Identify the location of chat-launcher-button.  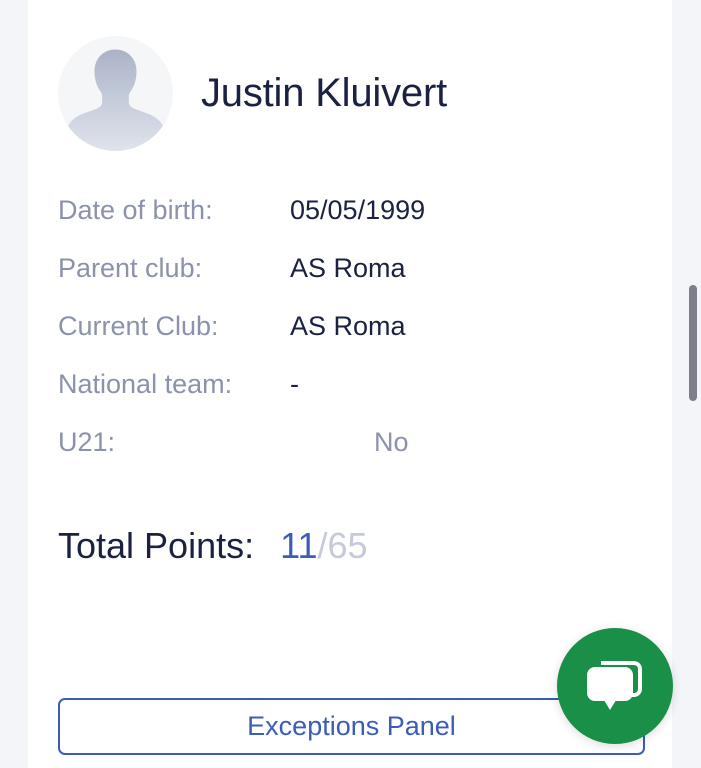
(615, 686).